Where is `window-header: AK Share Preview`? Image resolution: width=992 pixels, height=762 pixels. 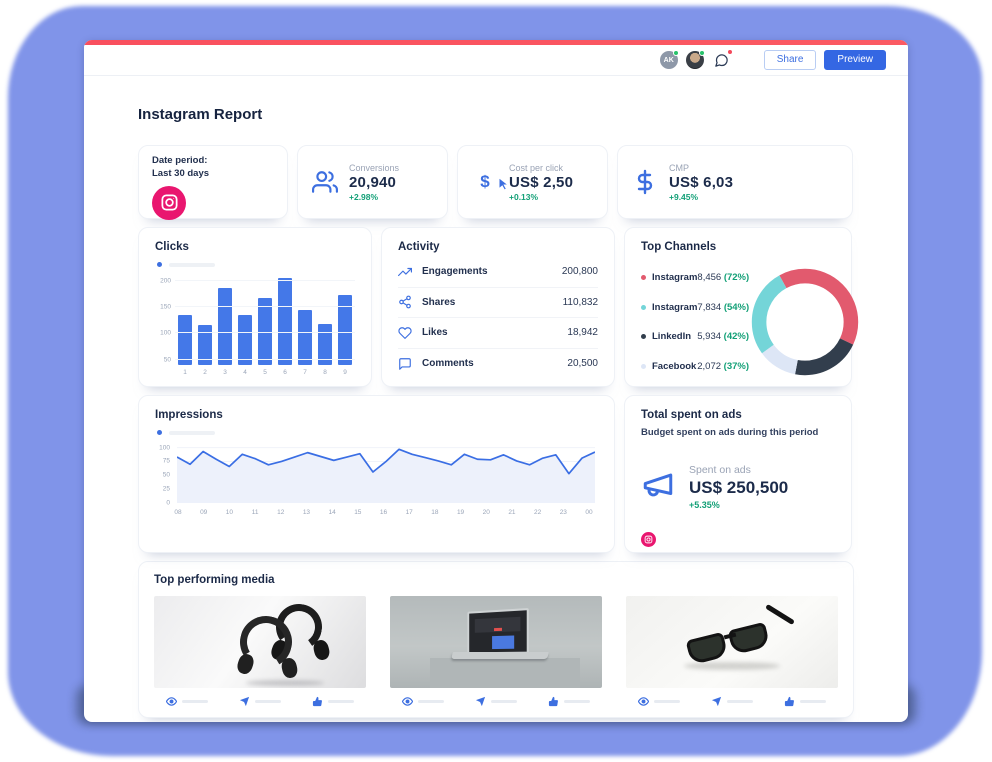
window-header: AK Share Preview is located at coordinates (496, 60).